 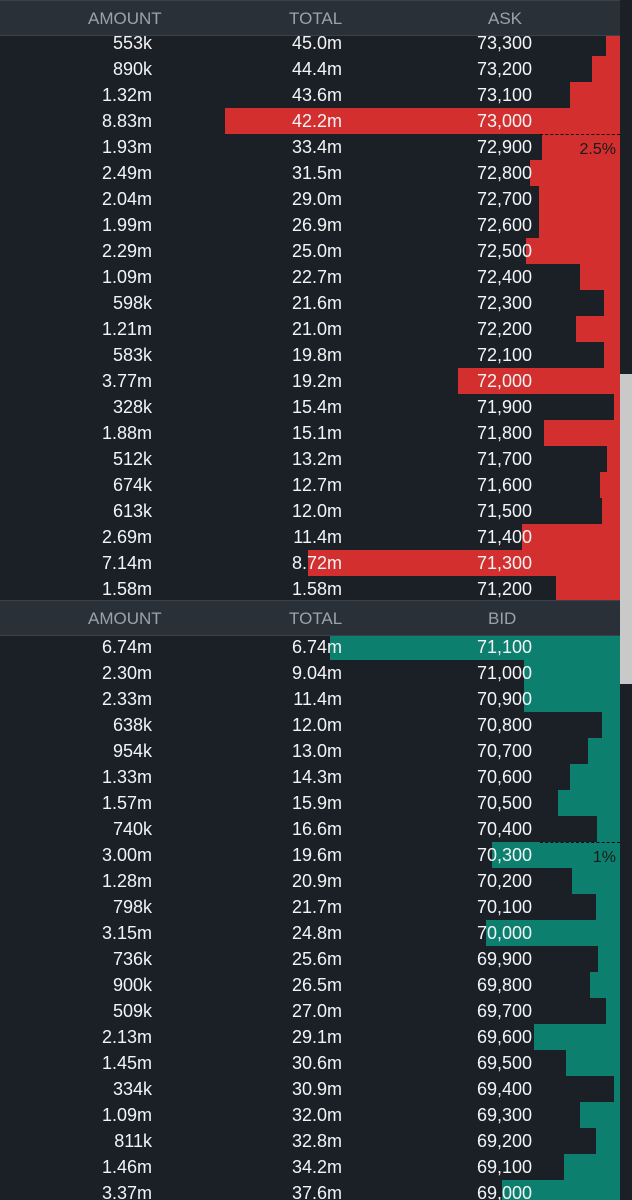 What do you see at coordinates (132, 985) in the screenshot?
I see `amount-cell: 900k` at bounding box center [132, 985].